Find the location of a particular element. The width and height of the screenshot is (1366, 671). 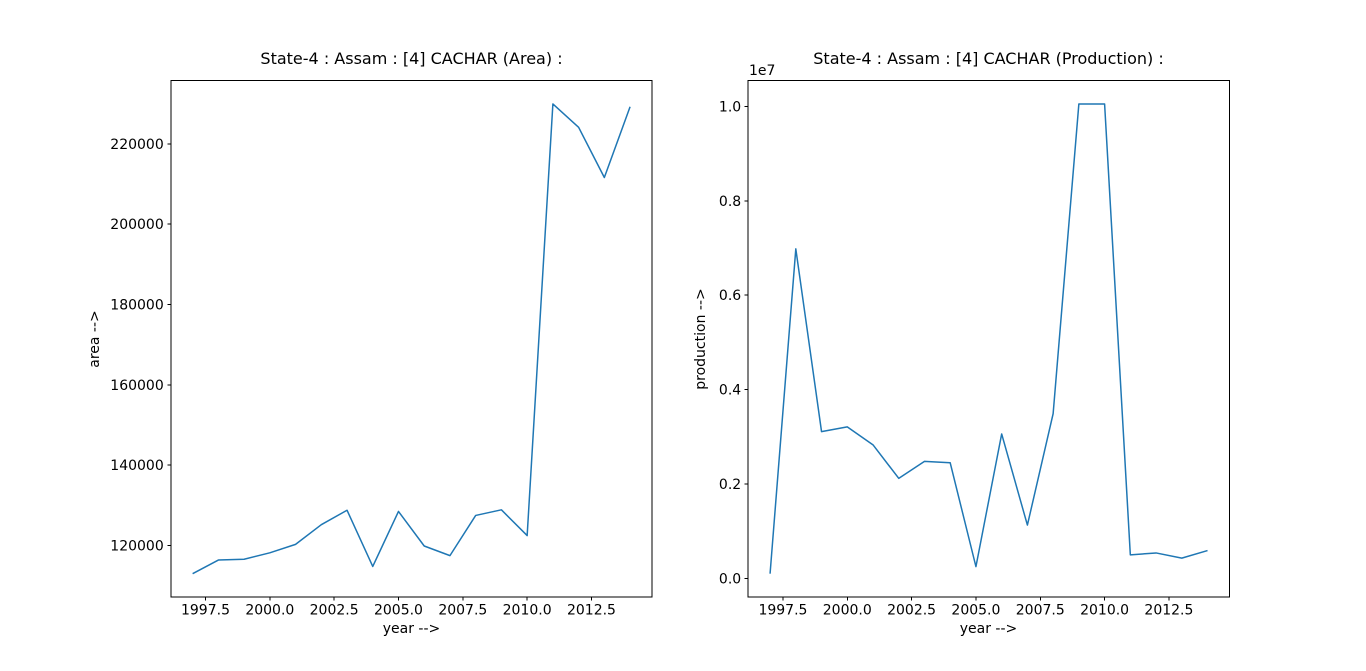

y-tick-label: 1.0 is located at coordinates (730, 107).